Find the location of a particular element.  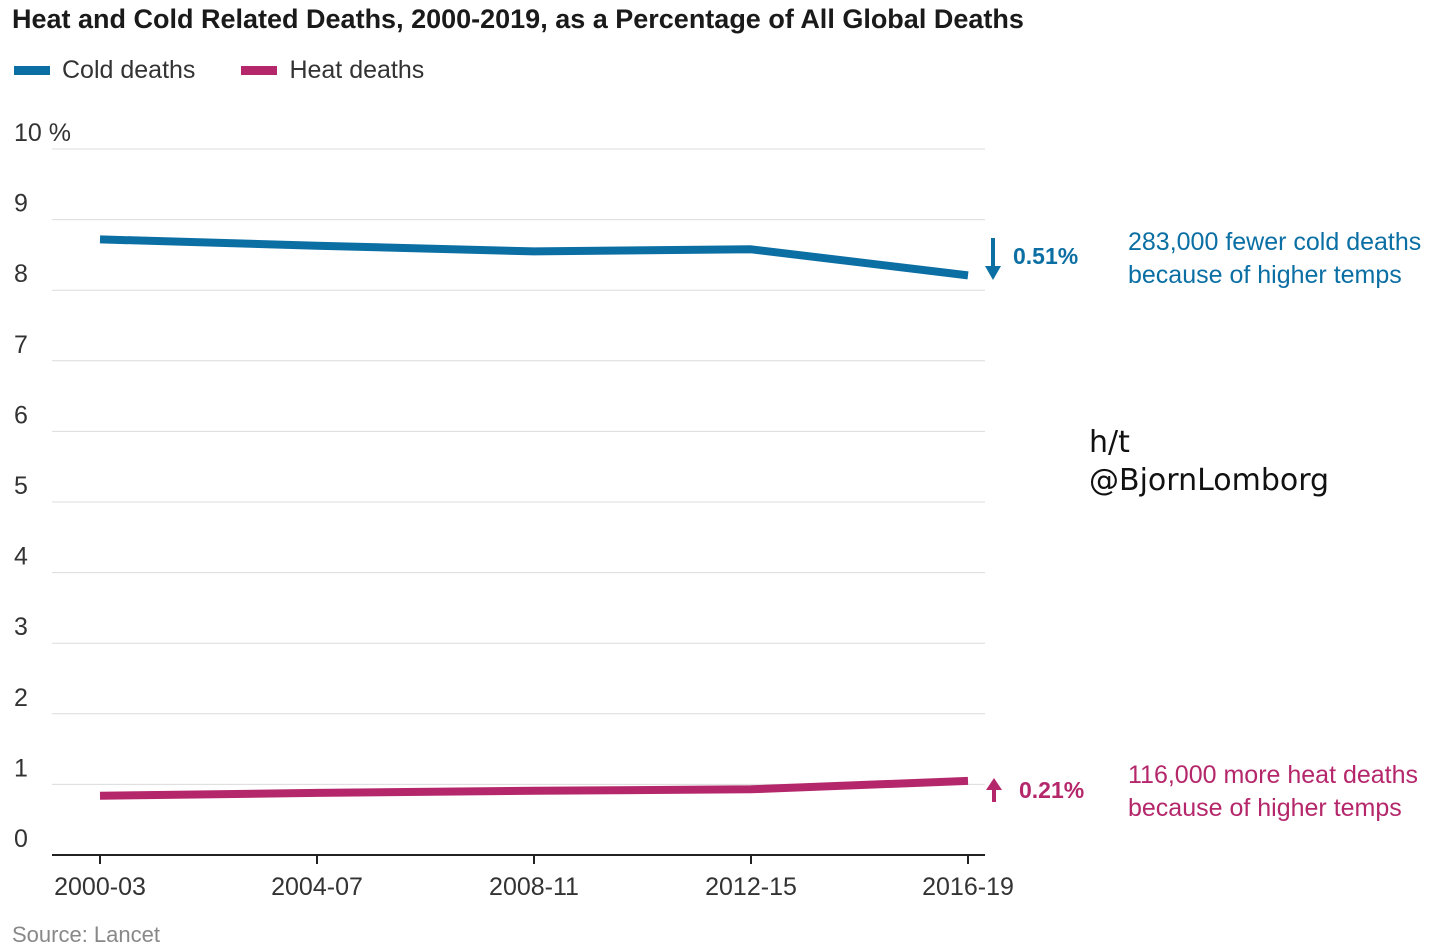

cold-note-line1: 283,000 fewer cold deaths is located at coordinates (1275, 242).